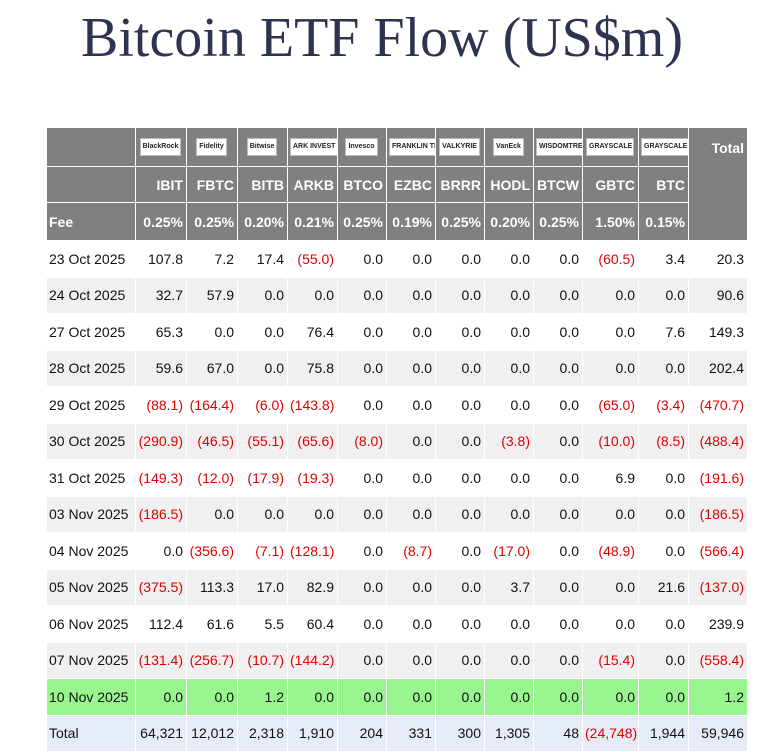 Image resolution: width=764 pixels, height=752 pixels. I want to click on cell: 113.3, so click(212, 587).